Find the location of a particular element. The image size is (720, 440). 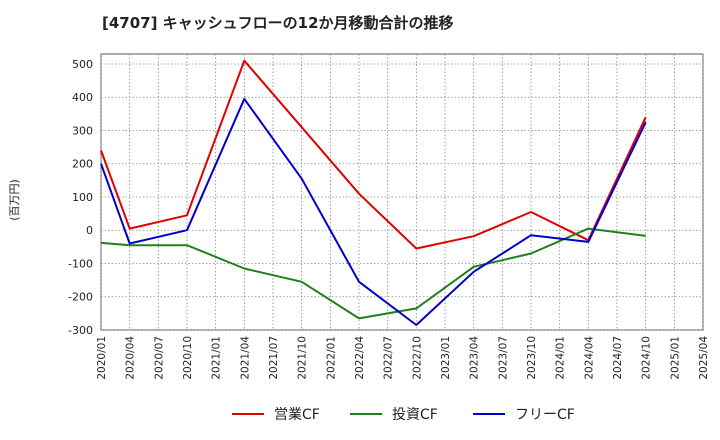

y-axis-ticks: -300 -200 -100 0 100 200 300 400 500 is located at coordinates (80, 197).